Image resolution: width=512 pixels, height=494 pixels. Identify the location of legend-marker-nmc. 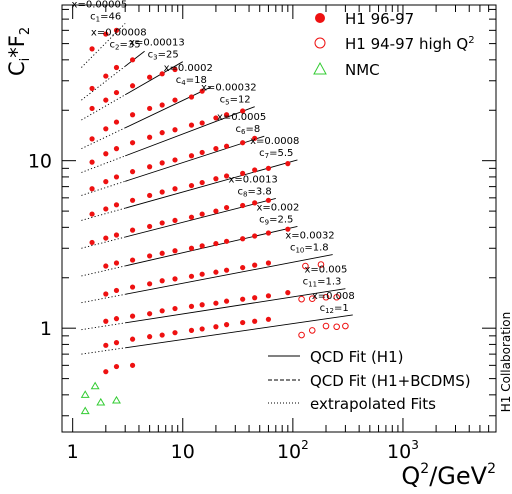
(320, 68).